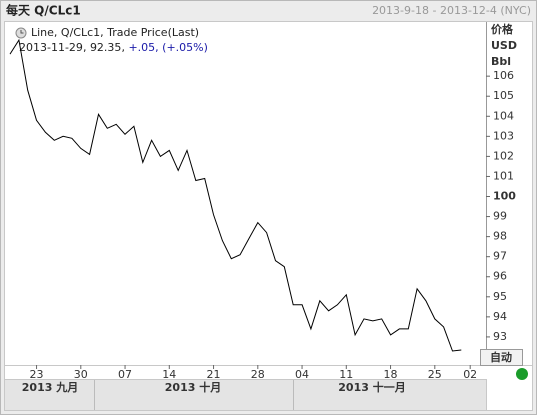  What do you see at coordinates (503, 115) in the screenshot?
I see `y-tick-label: 104` at bounding box center [503, 115].